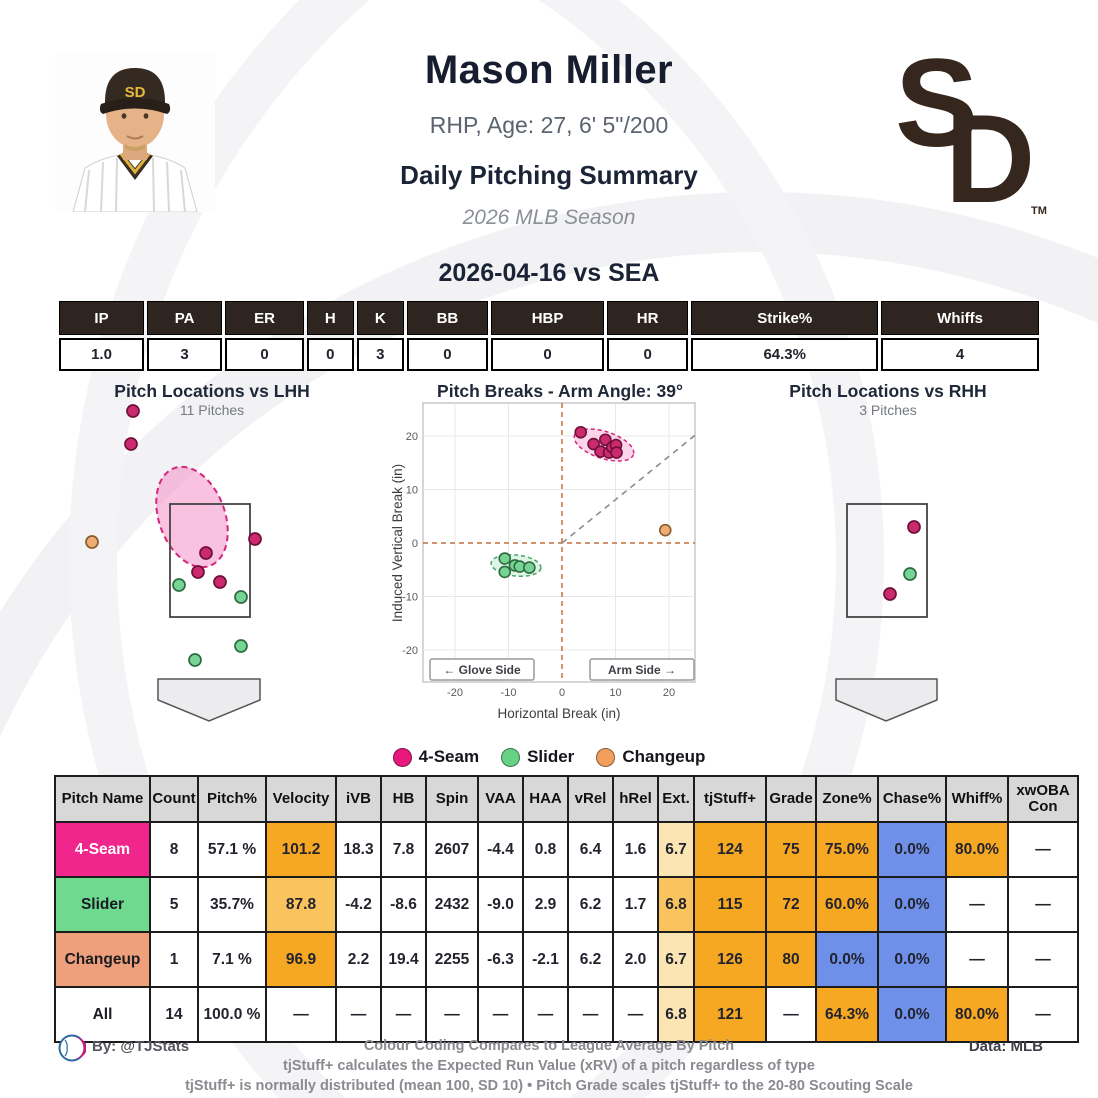 This screenshot has width=1098, height=1098. I want to click on pitch-col-ivb: iVB, so click(358, 799).